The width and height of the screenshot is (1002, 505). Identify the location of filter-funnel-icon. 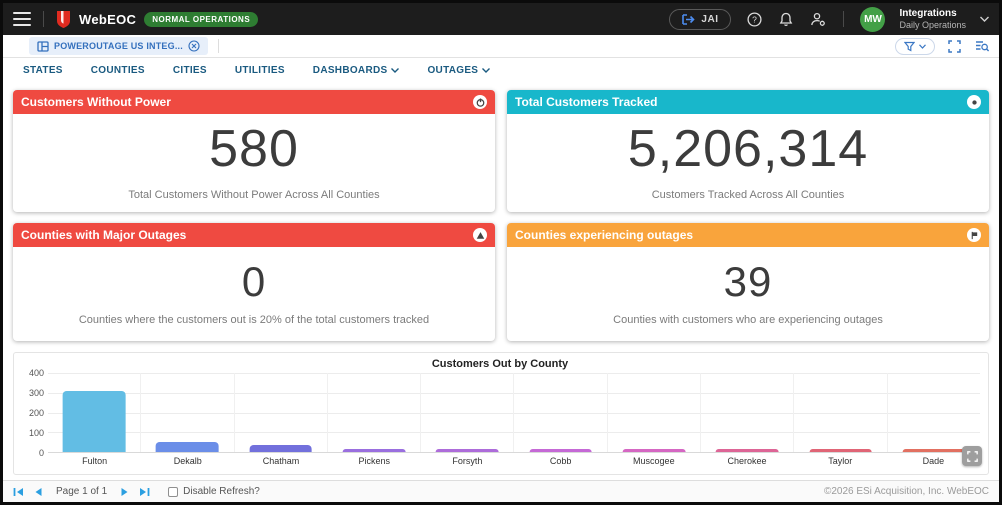
(909, 46).